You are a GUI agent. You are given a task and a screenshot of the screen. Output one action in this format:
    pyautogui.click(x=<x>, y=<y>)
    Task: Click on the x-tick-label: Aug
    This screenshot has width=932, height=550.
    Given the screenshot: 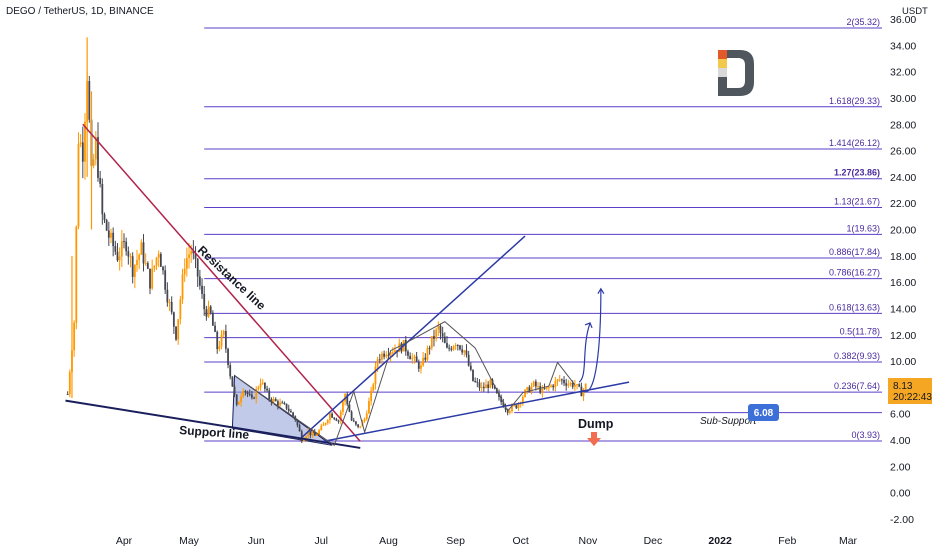 What is the action you would take?
    pyautogui.click(x=388, y=541)
    